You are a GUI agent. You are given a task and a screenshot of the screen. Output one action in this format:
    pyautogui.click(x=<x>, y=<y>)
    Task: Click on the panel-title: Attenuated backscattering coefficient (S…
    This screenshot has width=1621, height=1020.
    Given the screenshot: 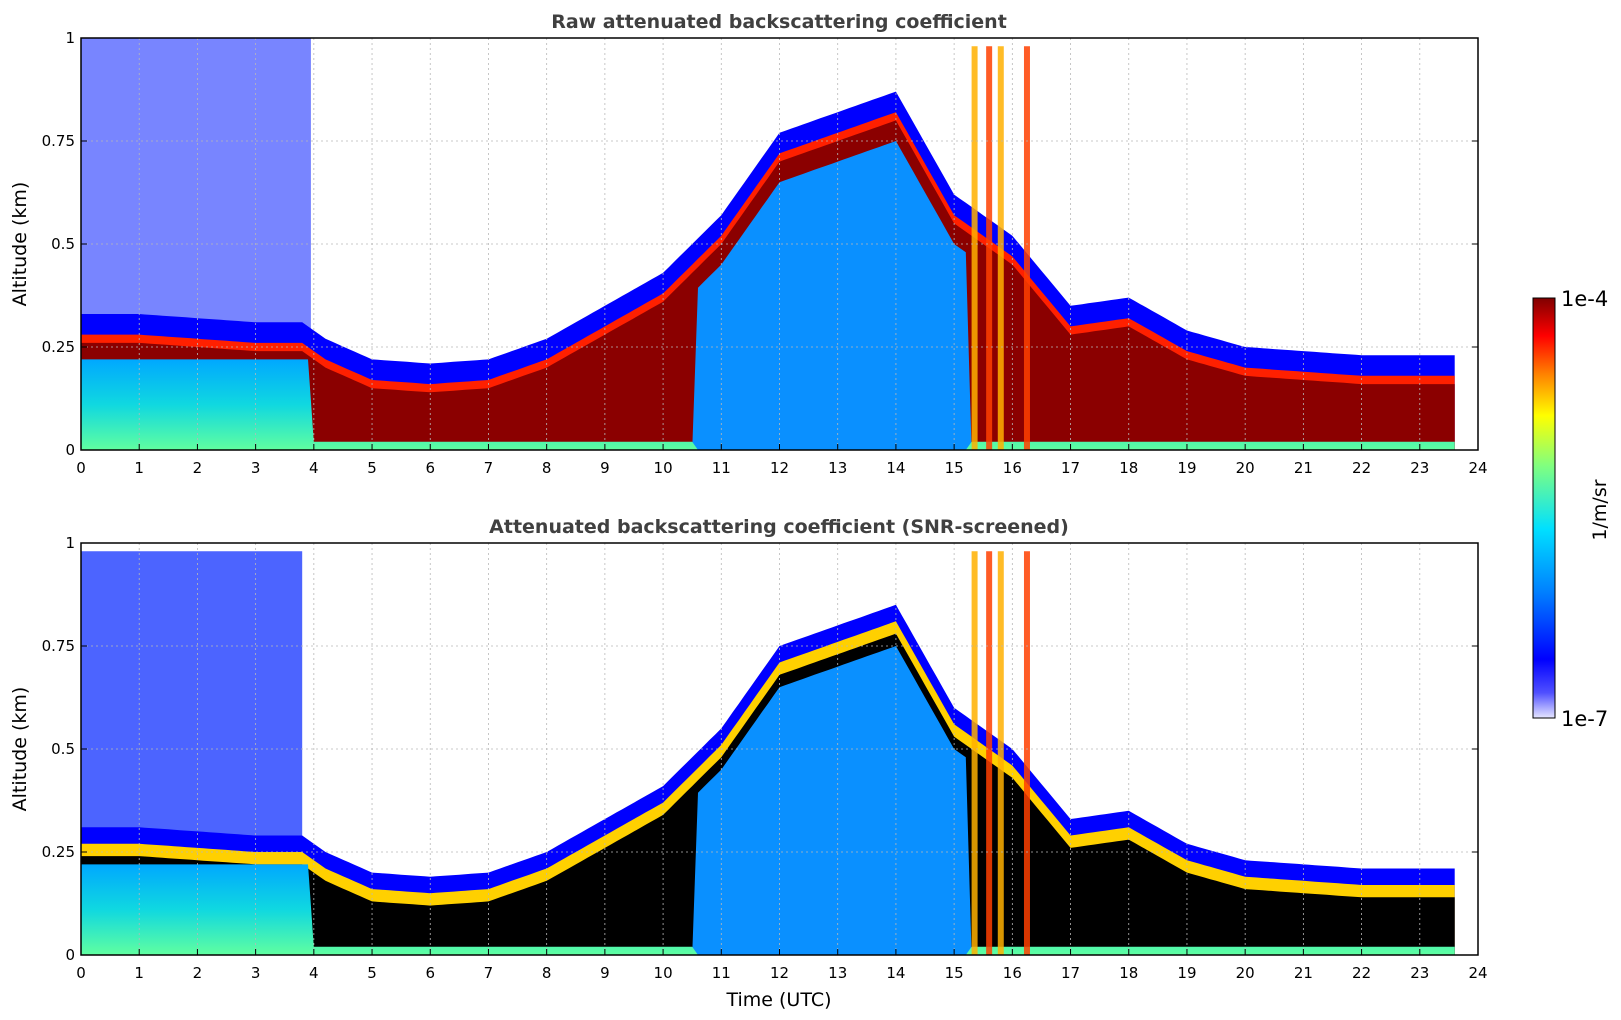 What is the action you would take?
    pyautogui.click(x=779, y=527)
    